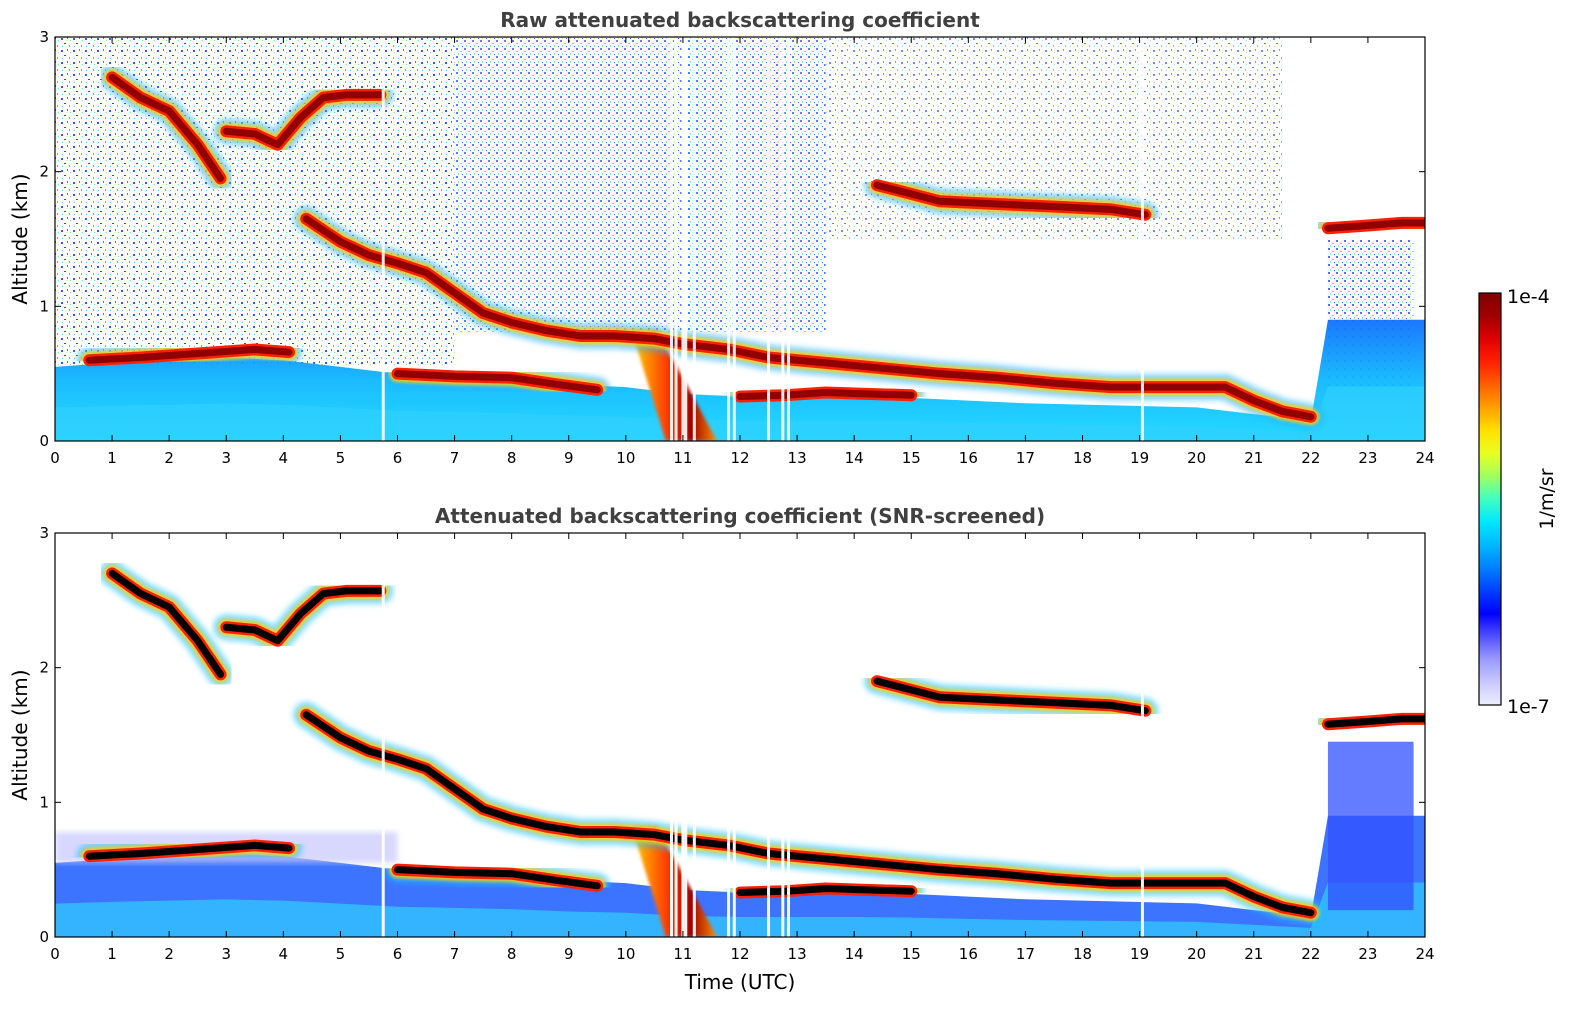  What do you see at coordinates (55, 458) in the screenshot?
I see `x-tick-label: 0` at bounding box center [55, 458].